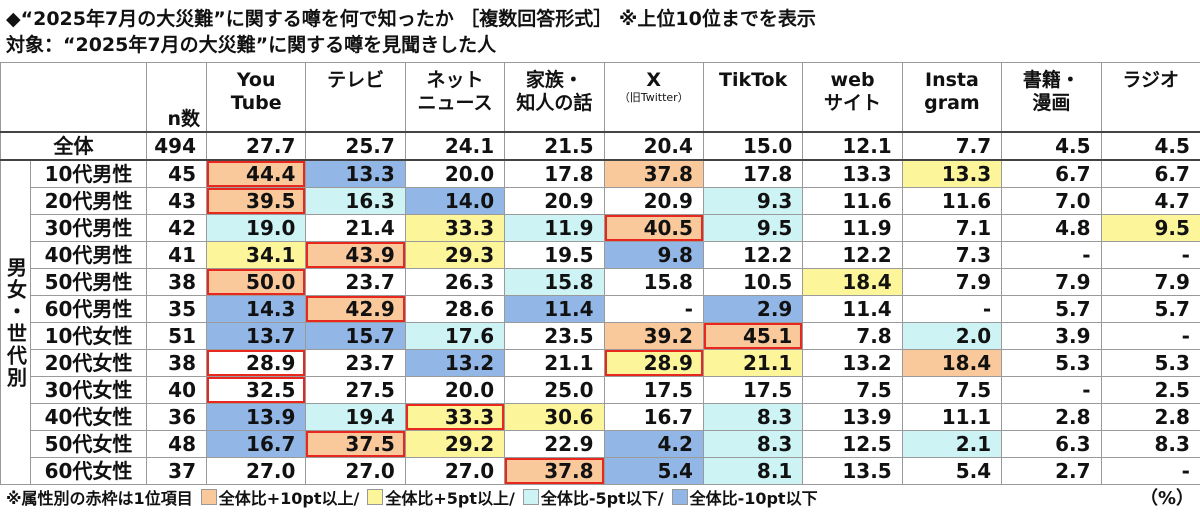  What do you see at coordinates (1051, 309) in the screenshot?
I see `value-cell: 5.7` at bounding box center [1051, 309].